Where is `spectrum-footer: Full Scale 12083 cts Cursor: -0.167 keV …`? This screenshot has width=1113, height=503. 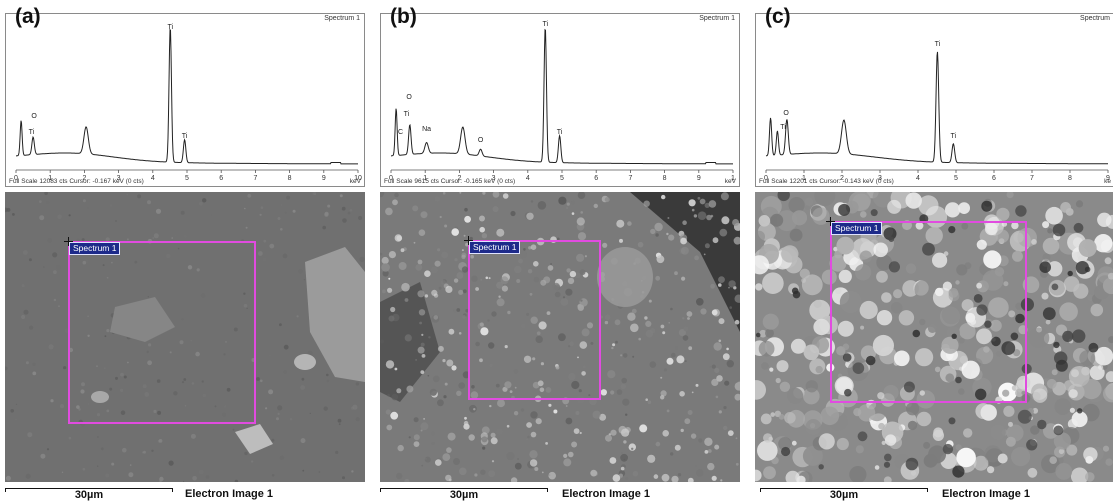
spectrum-footer: Full Scale 12083 cts Cursor: -0.167 keV … is located at coordinates (76, 181).